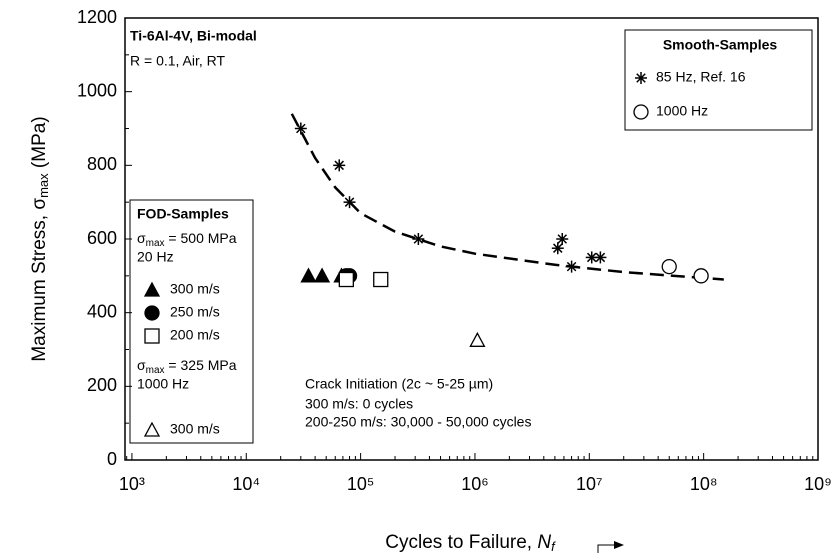 This screenshot has height=560, width=838. Describe the element at coordinates (201, 365) in the screenshot. I see `text: = 325 MPa` at that location.